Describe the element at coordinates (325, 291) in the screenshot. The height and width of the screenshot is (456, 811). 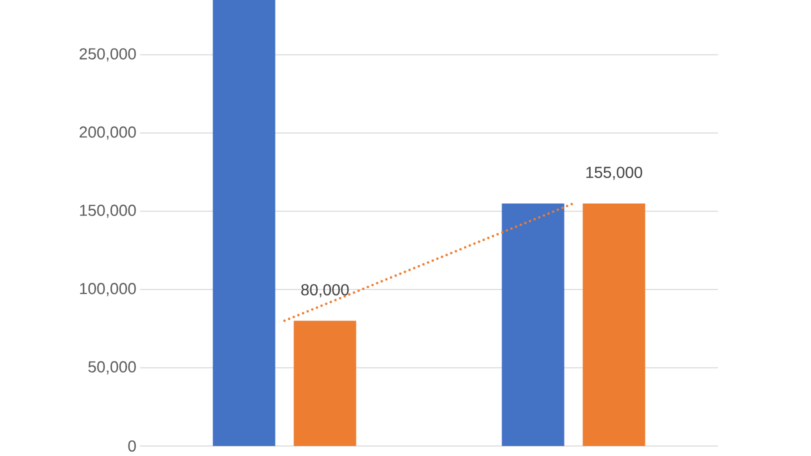
I see `data-label: 80,000` at that location.